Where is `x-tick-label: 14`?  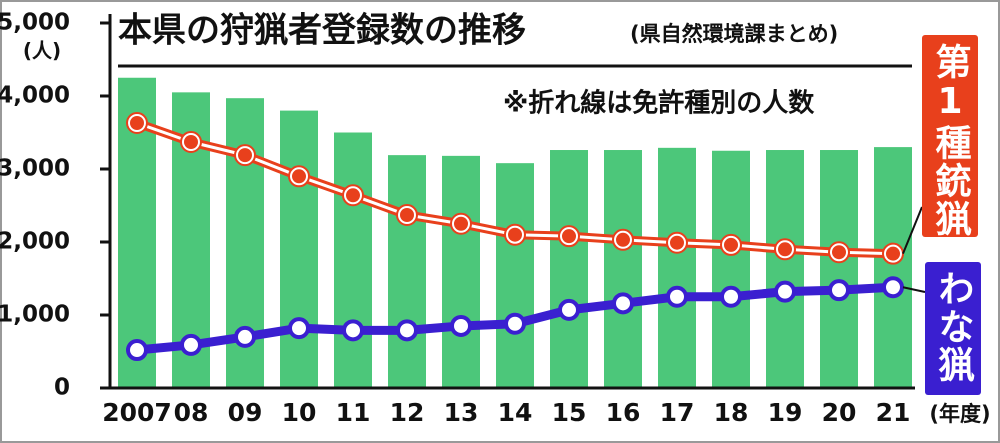
x-tick-label: 14 is located at coordinates (515, 412).